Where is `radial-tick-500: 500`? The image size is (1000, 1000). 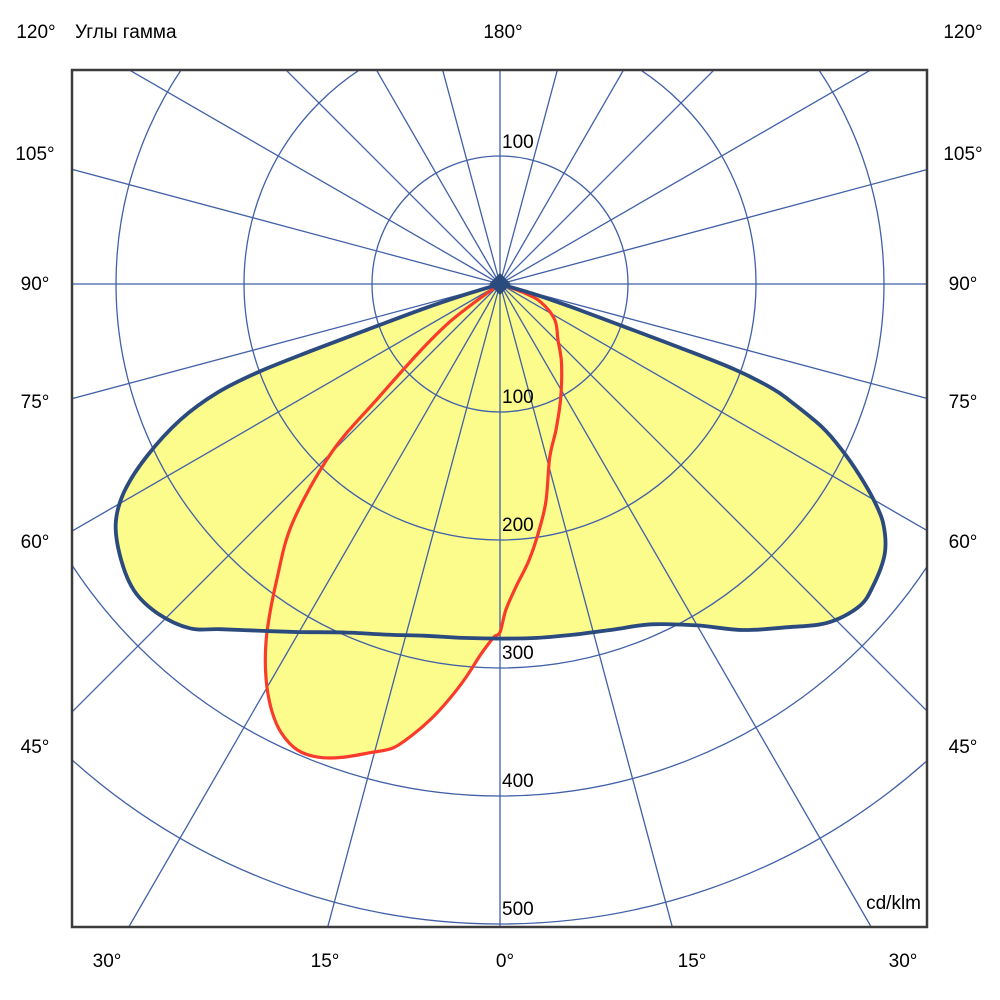
radial-tick-500: 500 is located at coordinates (518, 909).